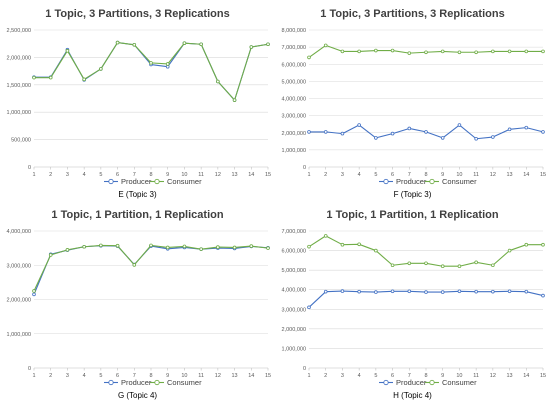 Image resolution: width=550 pixels, height=403 pixels. I want to click on y-tick-label: 500,000, so click(21, 141).